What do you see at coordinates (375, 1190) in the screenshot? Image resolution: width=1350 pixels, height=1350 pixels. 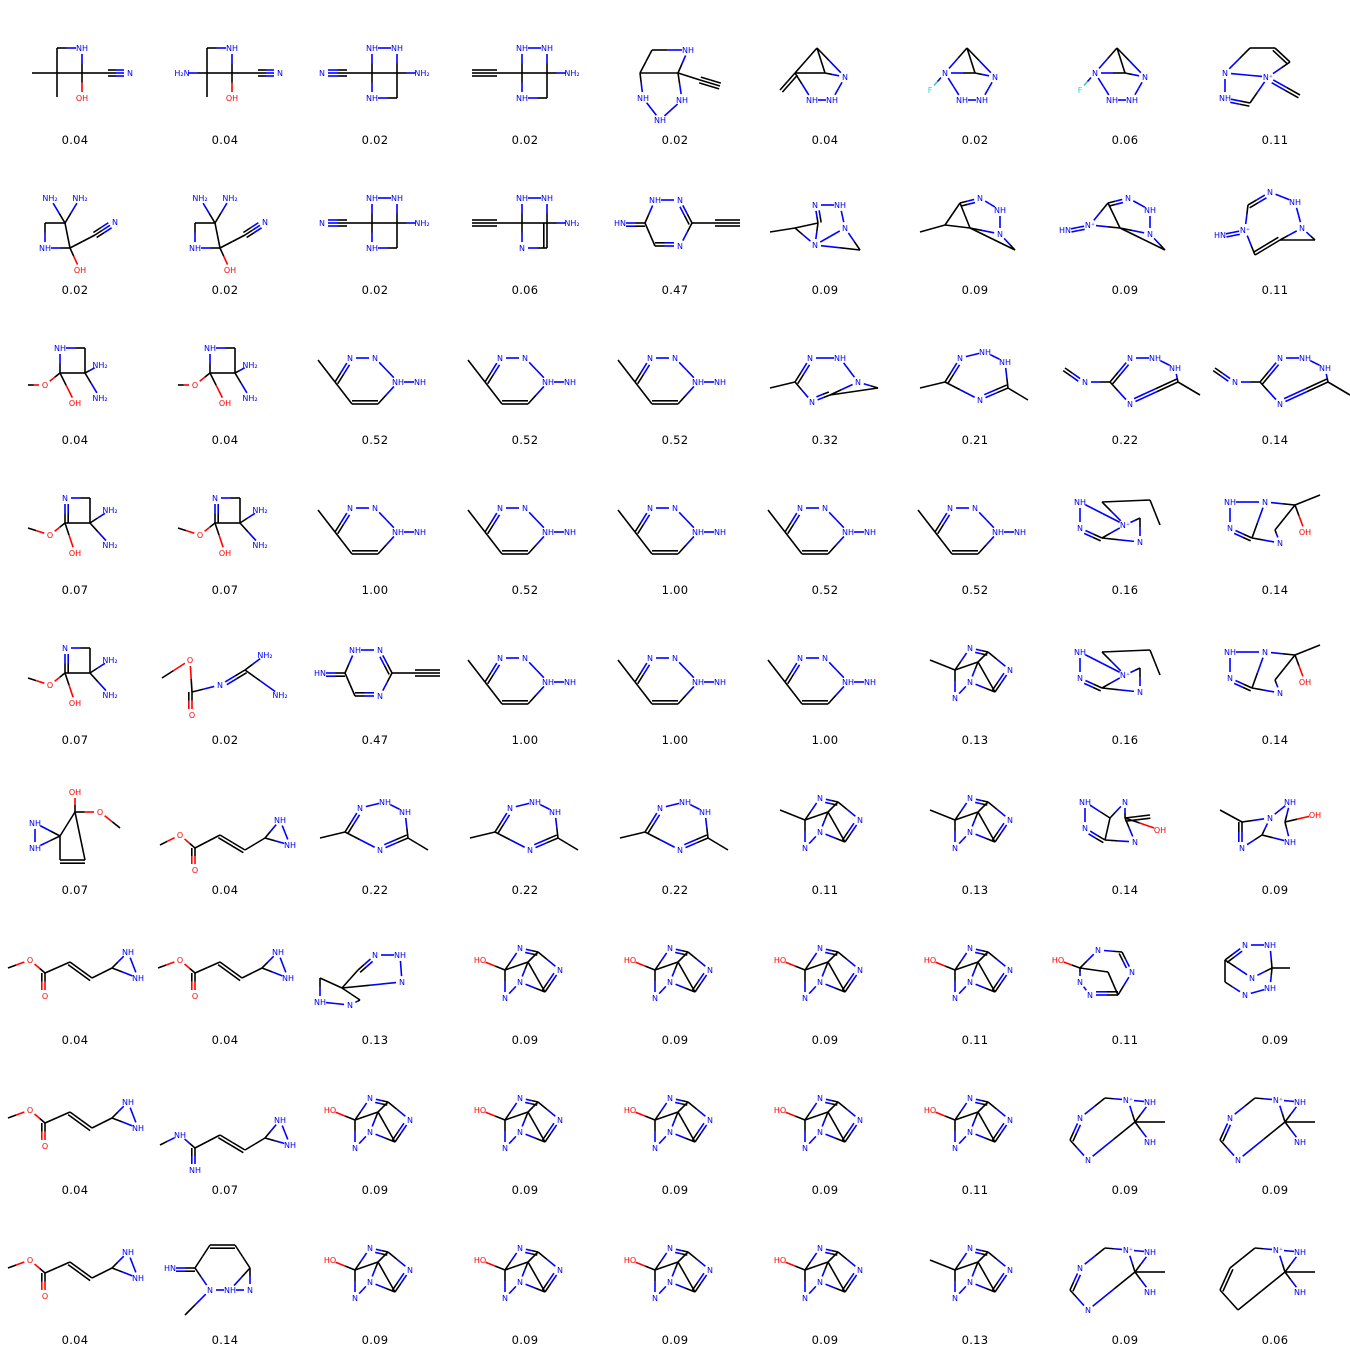 I see `similarity-score: 0.09` at bounding box center [375, 1190].